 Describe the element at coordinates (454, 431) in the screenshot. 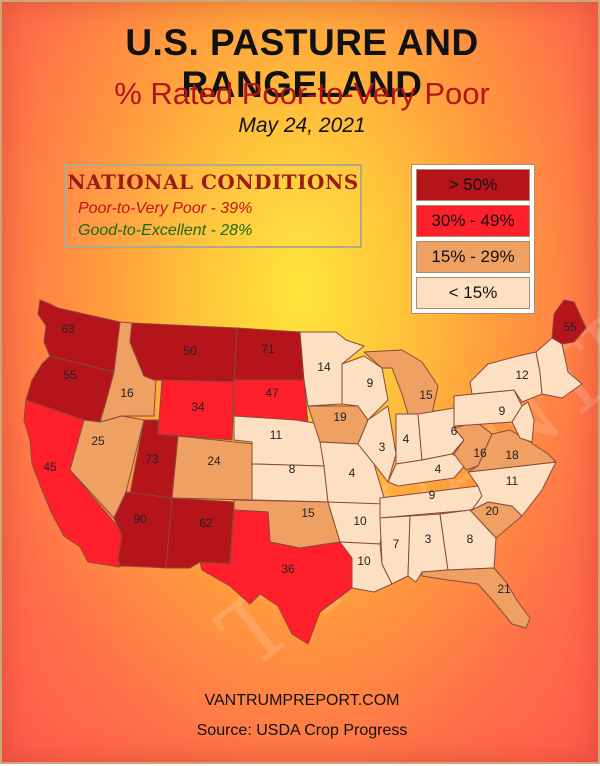

I see `state-value-oh: 6` at that location.